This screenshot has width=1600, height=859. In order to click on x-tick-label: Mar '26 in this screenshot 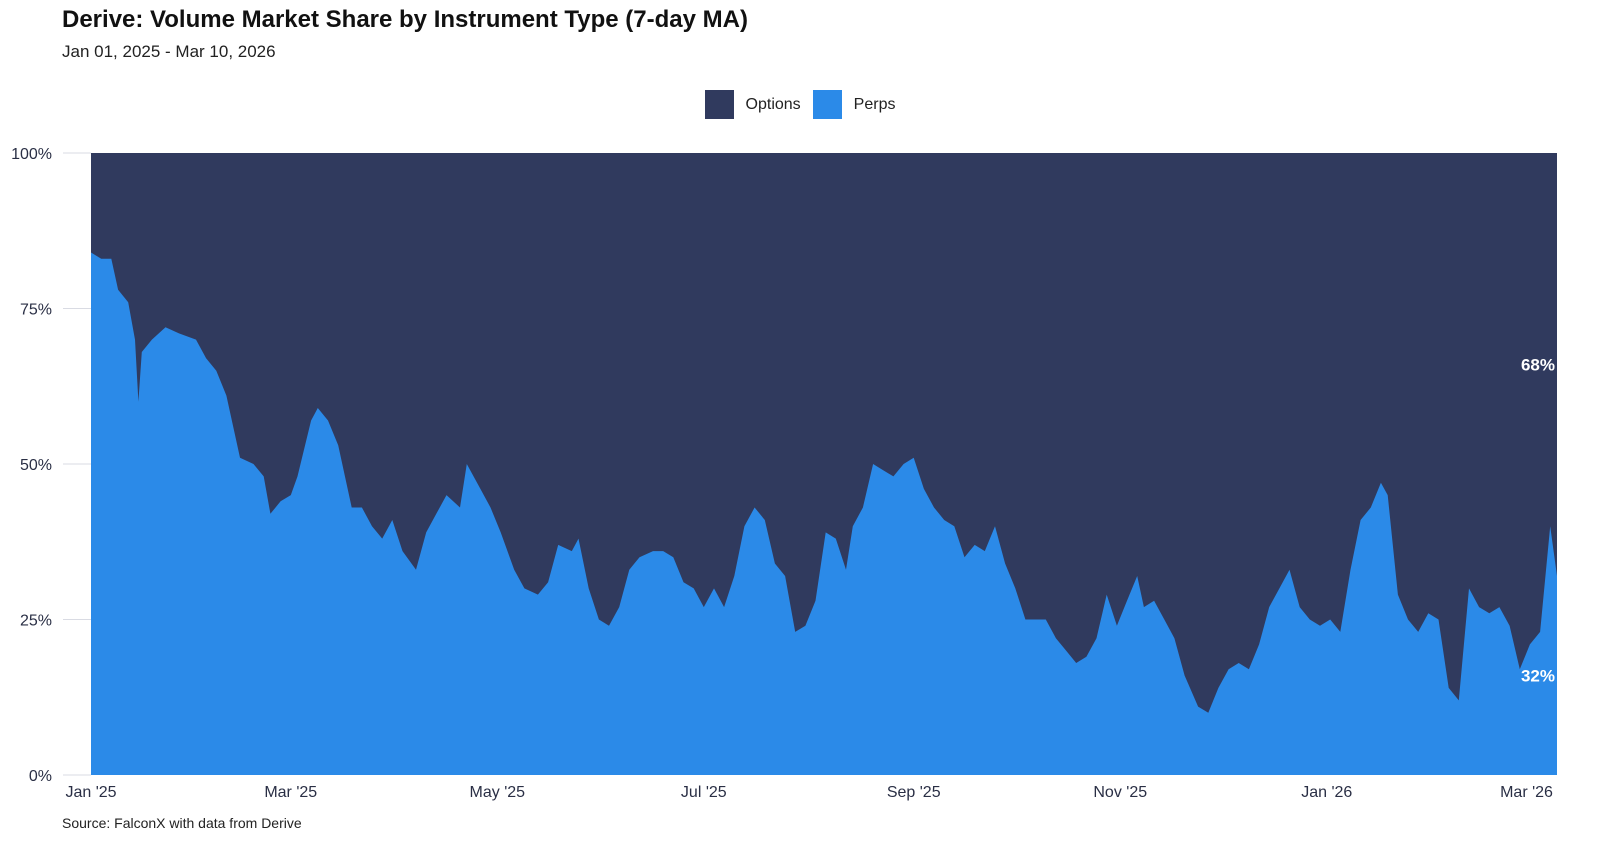, I will do `click(1526, 792)`.